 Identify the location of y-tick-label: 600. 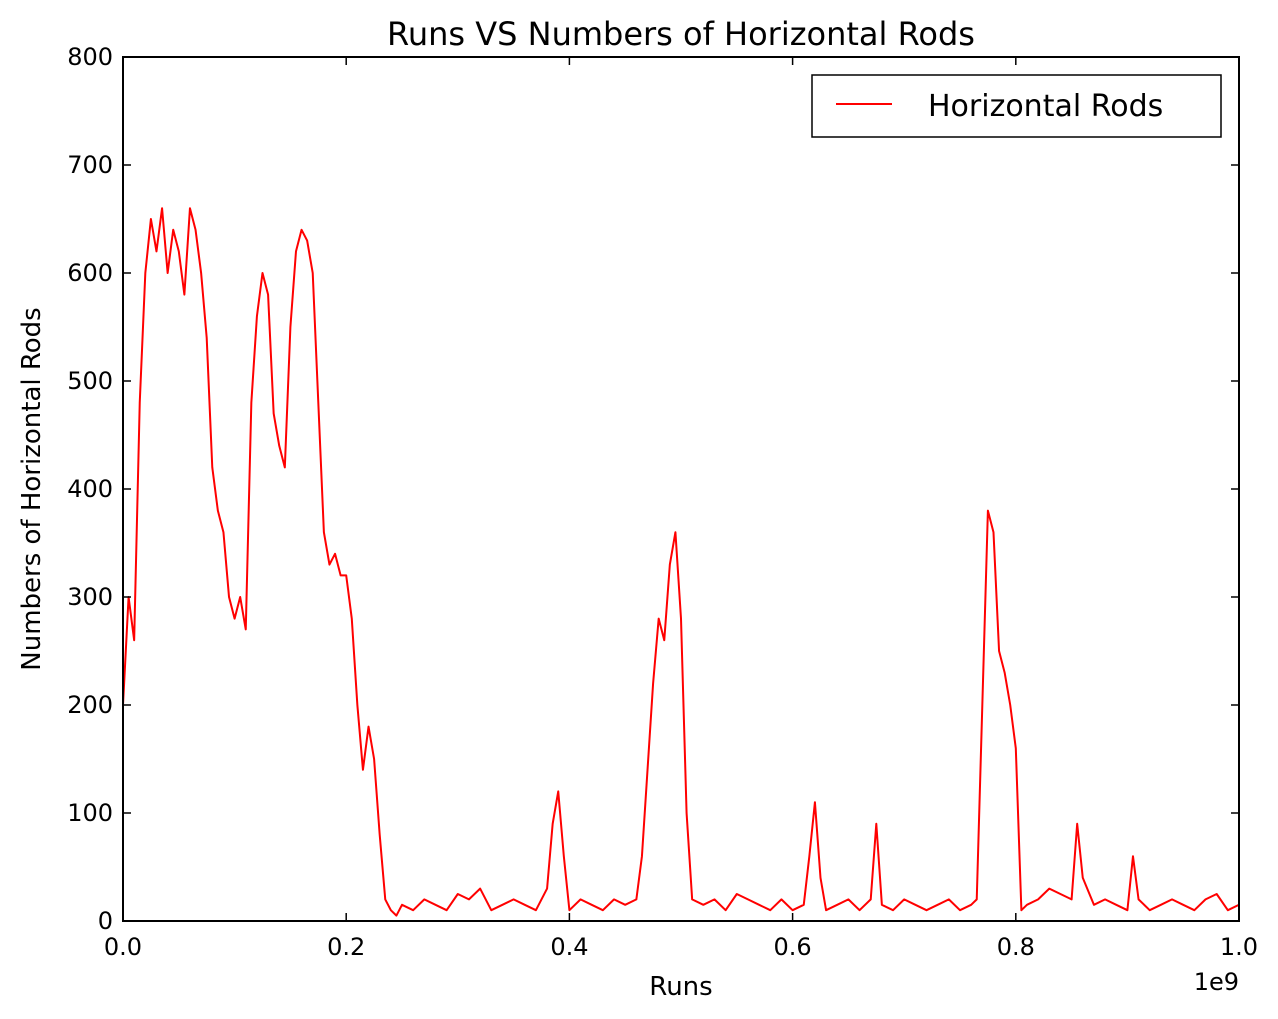
(90, 273).